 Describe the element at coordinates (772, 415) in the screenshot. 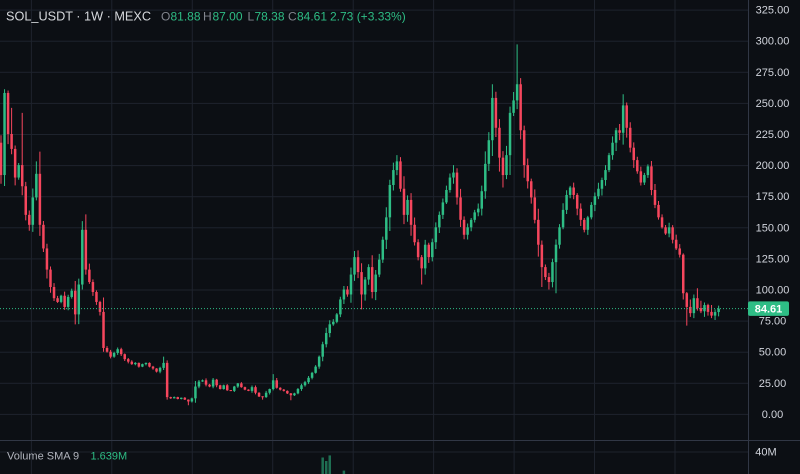

I see `svg-text: 0.00` at that location.